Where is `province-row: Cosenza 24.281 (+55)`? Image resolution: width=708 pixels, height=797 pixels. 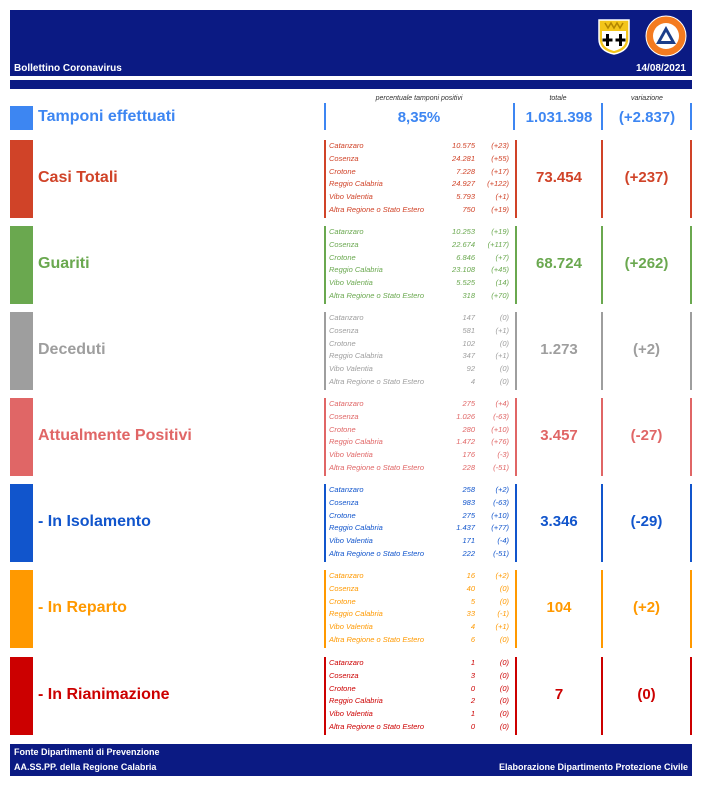 province-row: Cosenza 24.281 (+55) is located at coordinates (419, 159).